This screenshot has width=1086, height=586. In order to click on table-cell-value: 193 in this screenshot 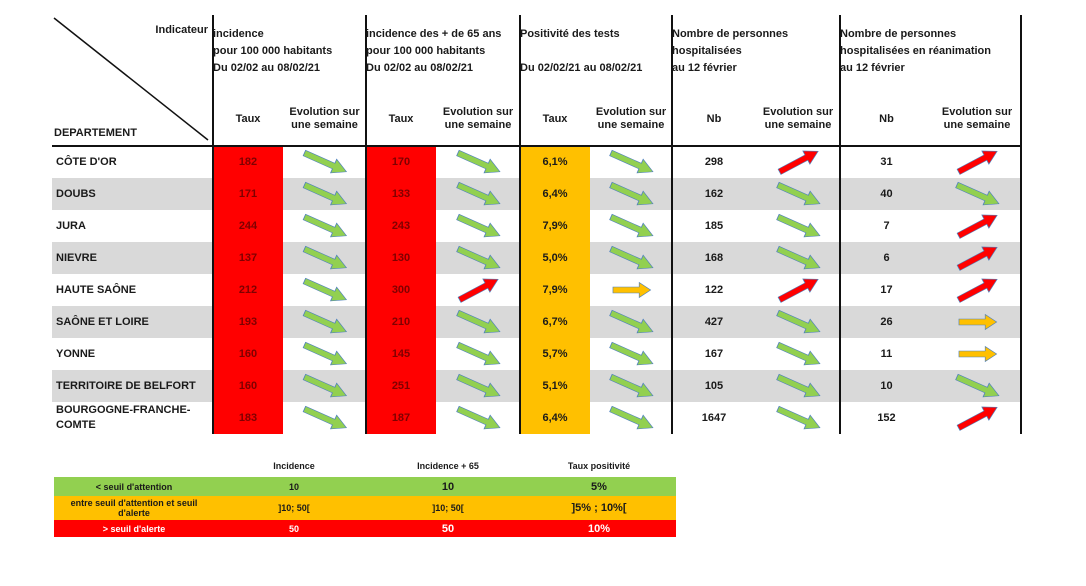, I will do `click(248, 321)`.